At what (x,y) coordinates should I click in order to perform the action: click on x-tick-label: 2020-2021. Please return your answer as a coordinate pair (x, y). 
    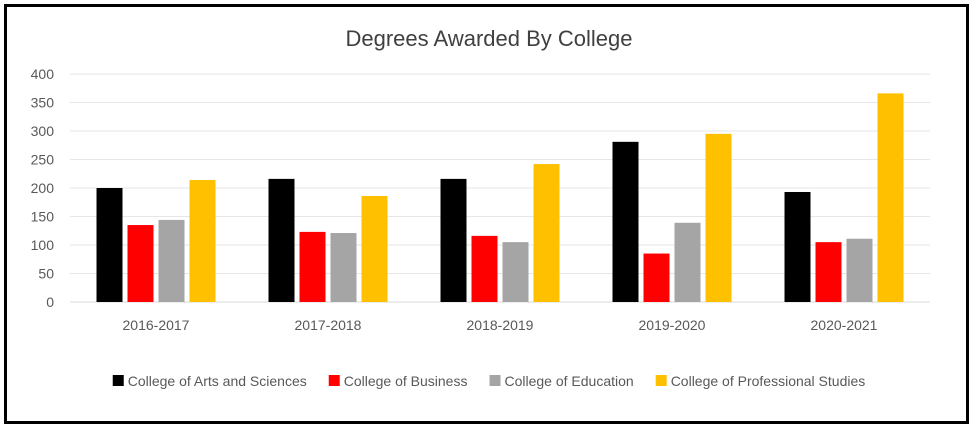
    Looking at the image, I should click on (844, 325).